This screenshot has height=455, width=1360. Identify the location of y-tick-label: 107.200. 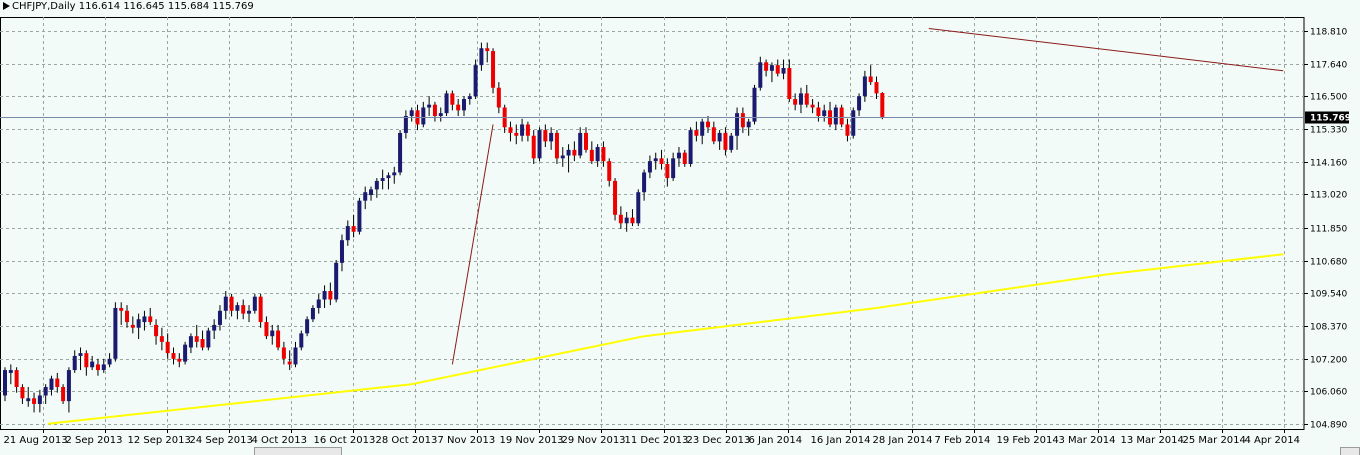
(1328, 361).